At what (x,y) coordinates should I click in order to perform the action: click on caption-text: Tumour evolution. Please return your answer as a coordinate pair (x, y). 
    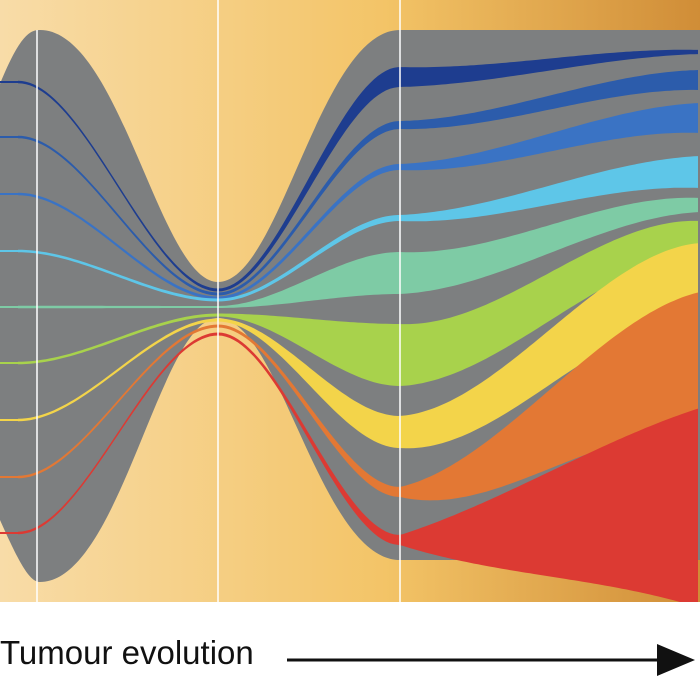
    Looking at the image, I should click on (127, 652).